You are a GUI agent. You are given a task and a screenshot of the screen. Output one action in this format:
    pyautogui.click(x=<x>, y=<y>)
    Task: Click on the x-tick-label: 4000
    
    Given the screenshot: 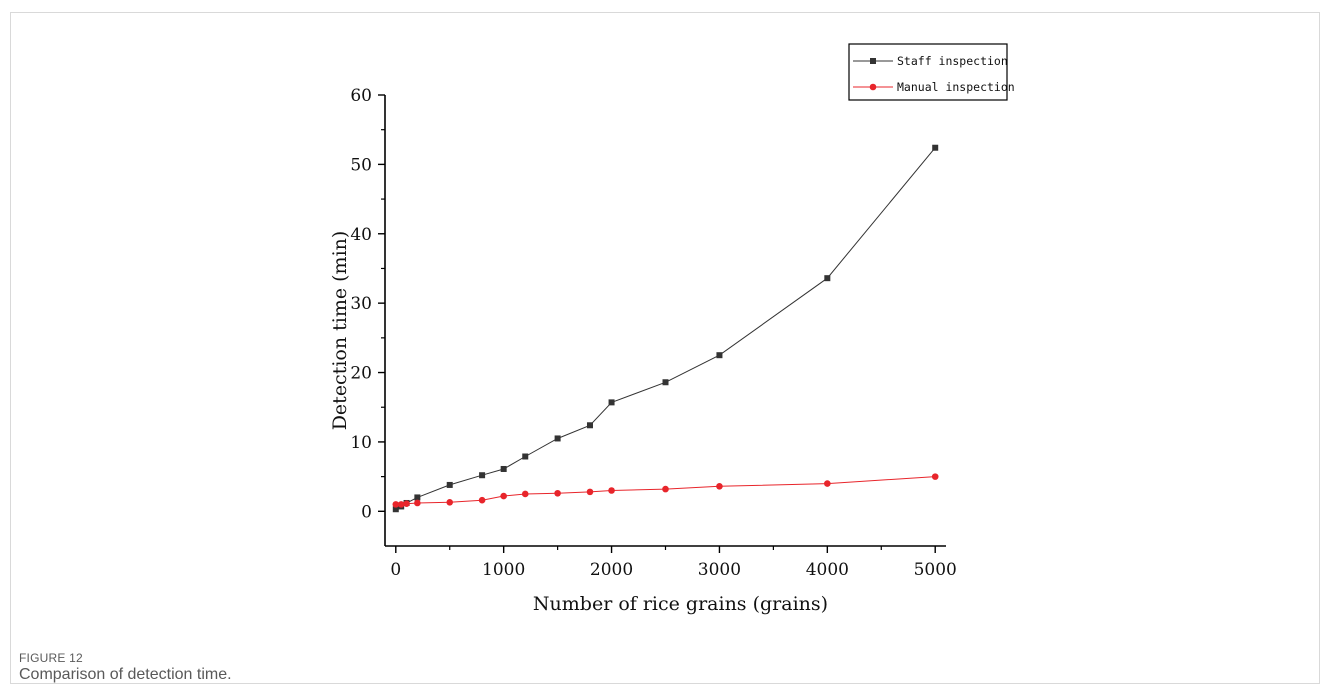 What is the action you would take?
    pyautogui.click(x=827, y=570)
    